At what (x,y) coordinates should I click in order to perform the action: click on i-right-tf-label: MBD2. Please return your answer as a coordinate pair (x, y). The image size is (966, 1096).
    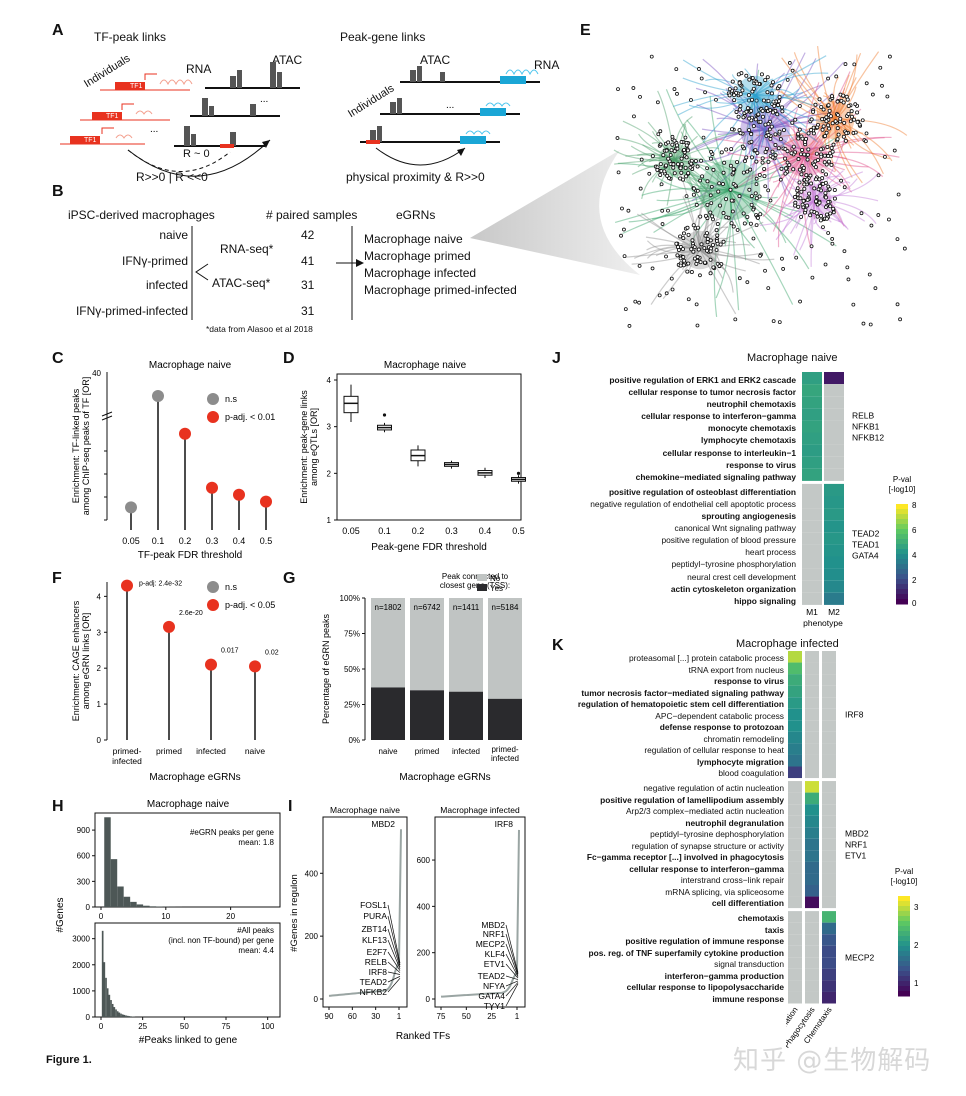
    Looking at the image, I should click on (493, 925).